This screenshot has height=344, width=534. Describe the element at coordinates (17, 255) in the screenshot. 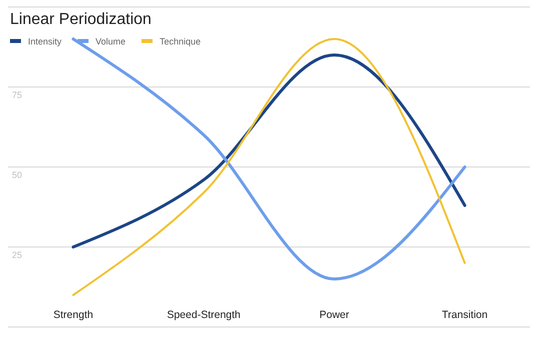

I see `y-tick-label: 25` at that location.